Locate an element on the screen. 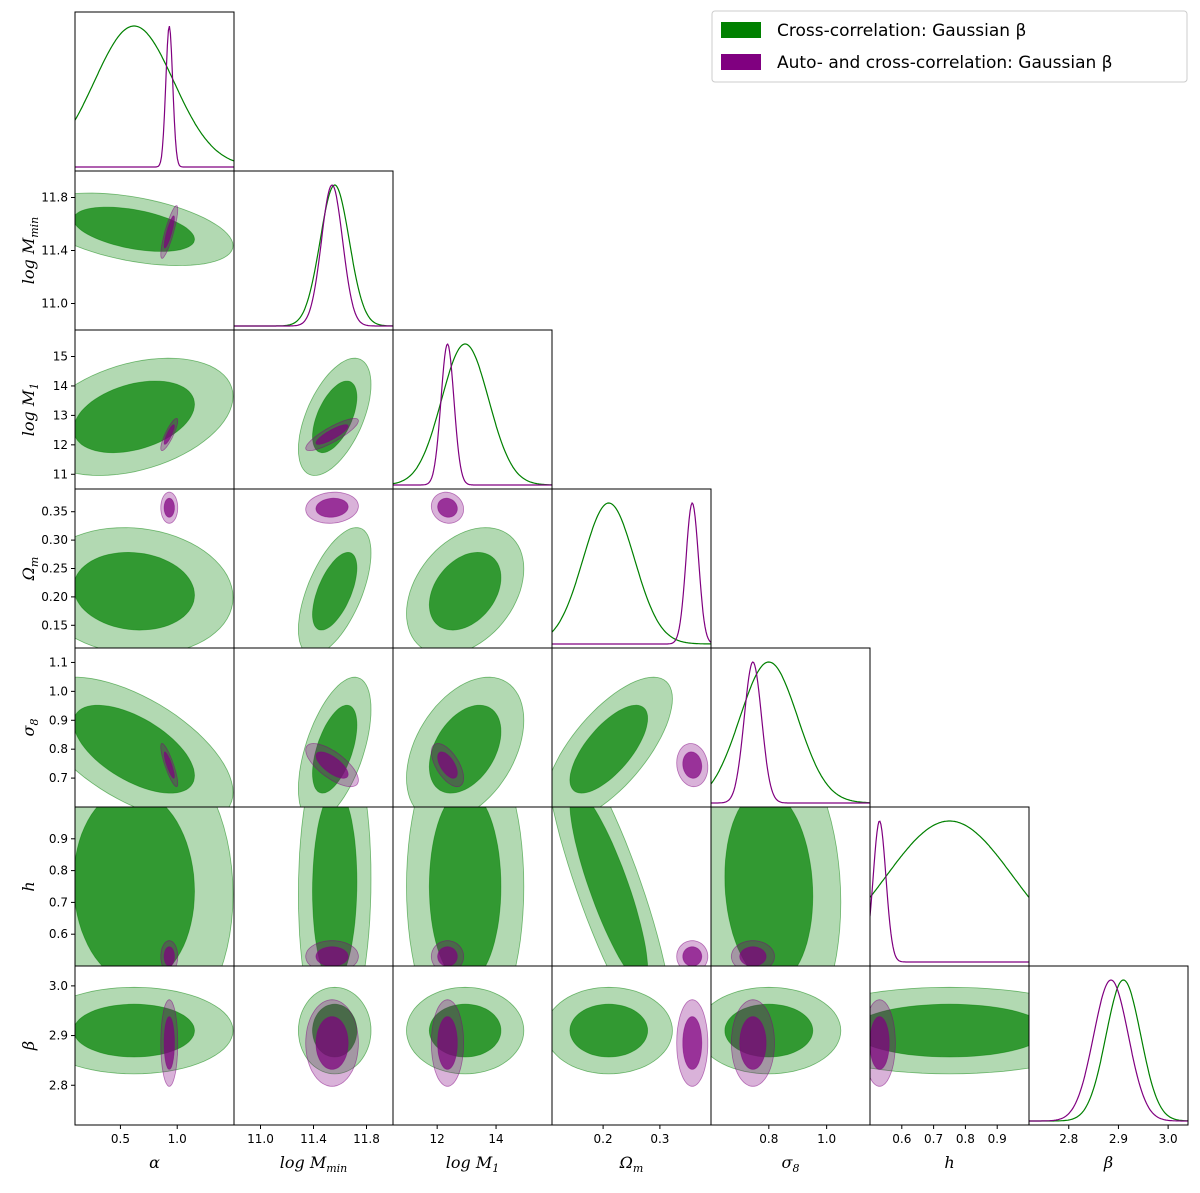  panel-h-Om is located at coordinates (631, 886).